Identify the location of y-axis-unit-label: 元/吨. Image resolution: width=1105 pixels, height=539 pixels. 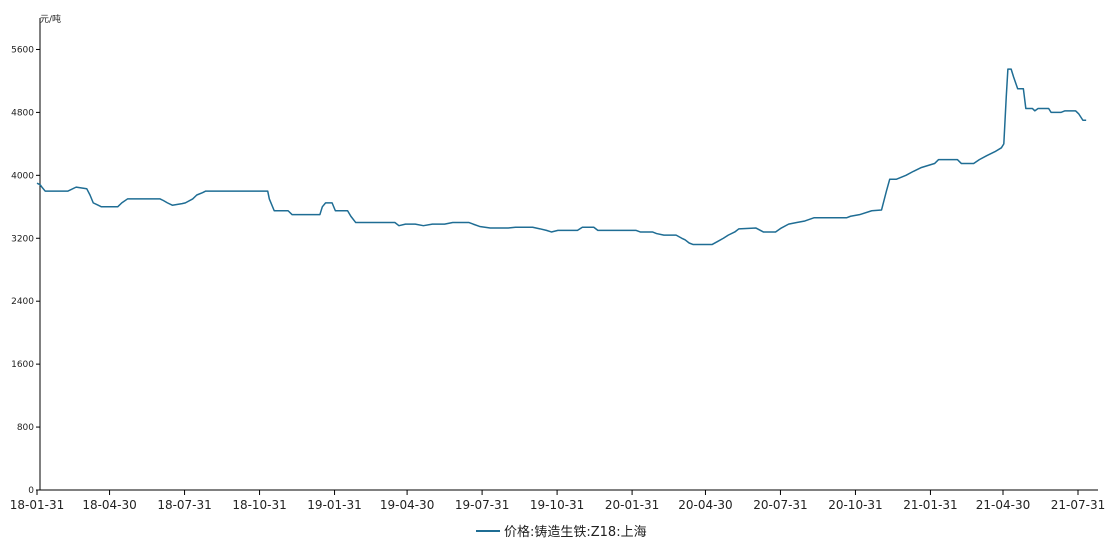
(50, 19).